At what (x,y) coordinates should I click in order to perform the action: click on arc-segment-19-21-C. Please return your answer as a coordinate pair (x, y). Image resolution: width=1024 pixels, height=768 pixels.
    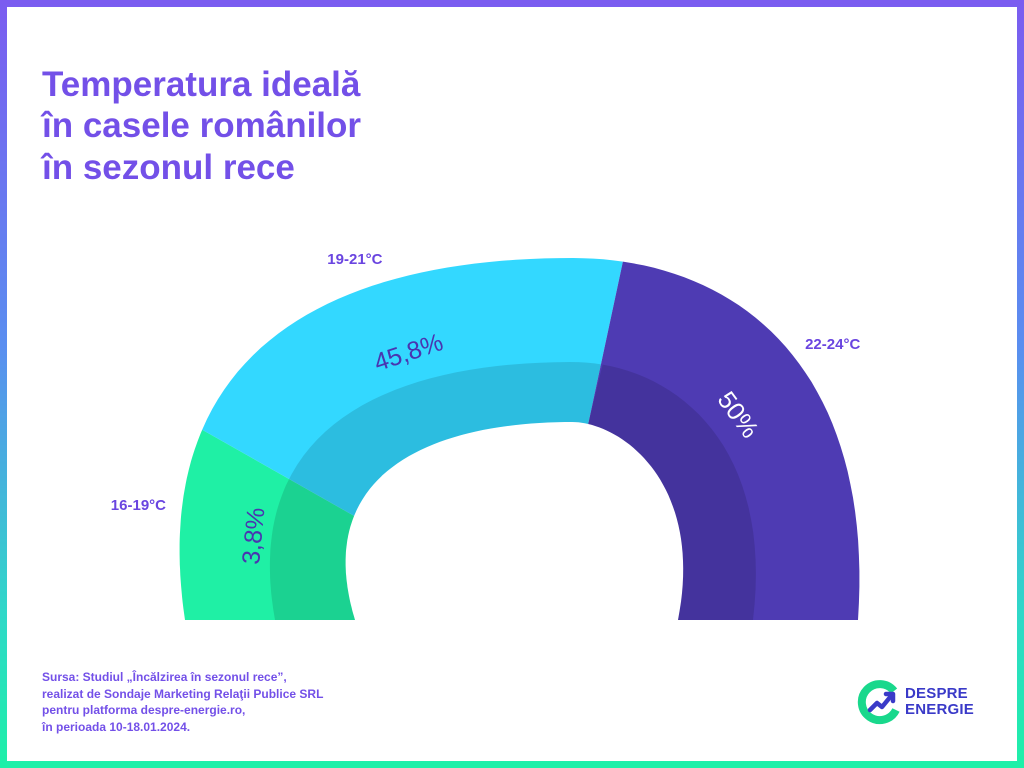
    Looking at the image, I should click on (412, 387).